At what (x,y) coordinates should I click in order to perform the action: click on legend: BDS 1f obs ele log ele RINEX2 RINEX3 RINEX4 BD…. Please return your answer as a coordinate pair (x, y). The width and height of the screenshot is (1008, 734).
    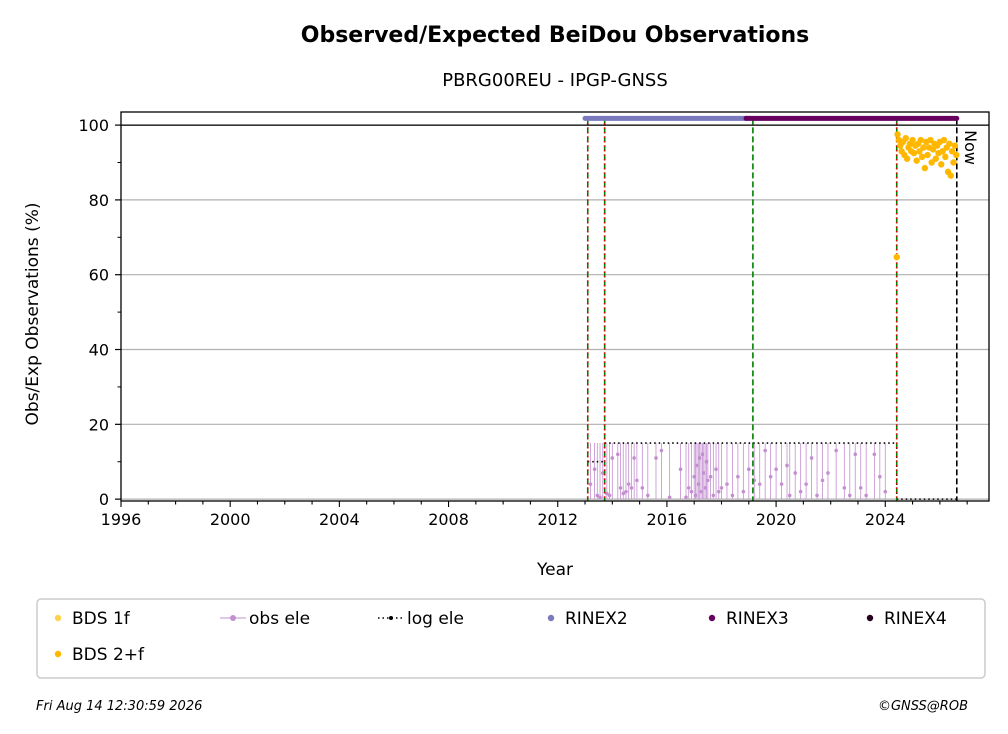
    Looking at the image, I should click on (511, 638).